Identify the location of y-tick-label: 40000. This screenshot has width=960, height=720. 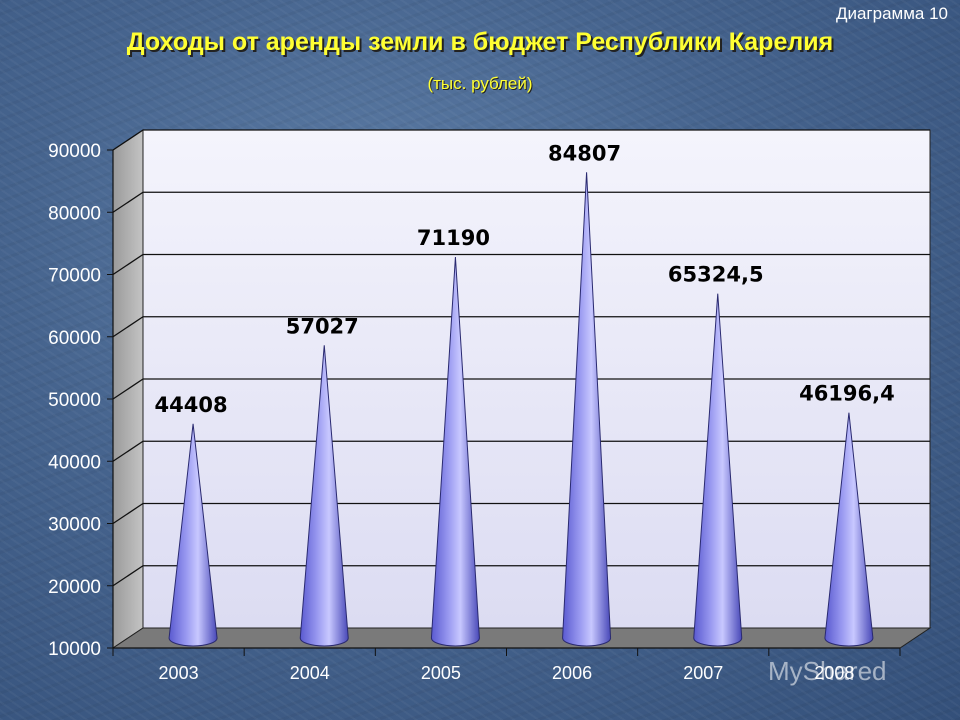
(74, 462).